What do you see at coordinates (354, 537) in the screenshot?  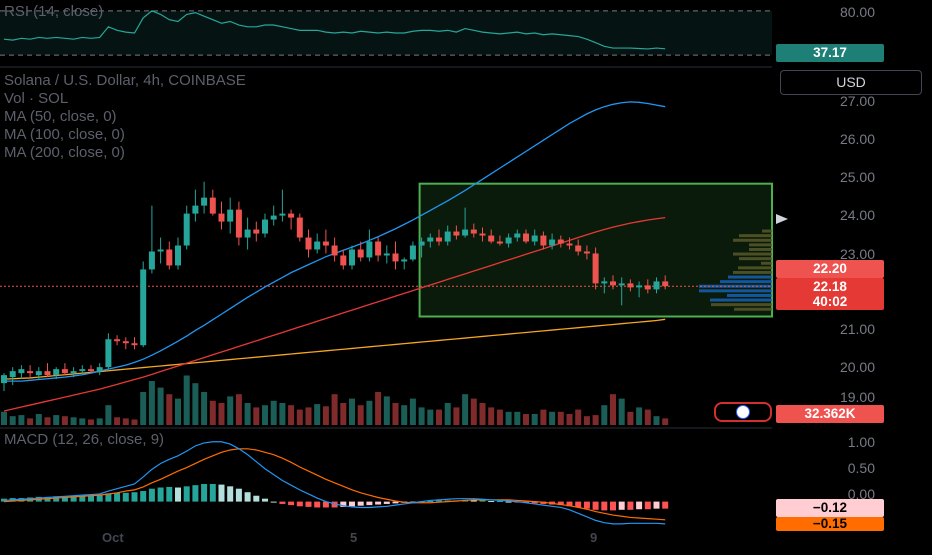 I see `x-tick-5: 5` at bounding box center [354, 537].